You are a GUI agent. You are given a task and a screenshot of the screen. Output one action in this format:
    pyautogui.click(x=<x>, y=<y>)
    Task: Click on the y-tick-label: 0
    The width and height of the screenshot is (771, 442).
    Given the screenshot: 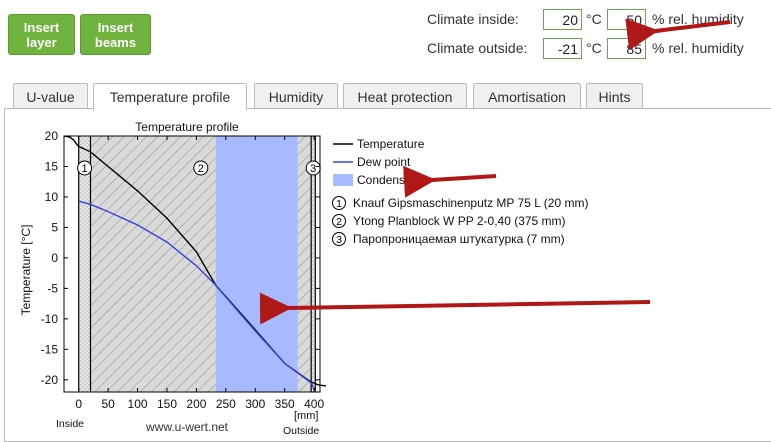 What is the action you would take?
    pyautogui.click(x=54, y=258)
    